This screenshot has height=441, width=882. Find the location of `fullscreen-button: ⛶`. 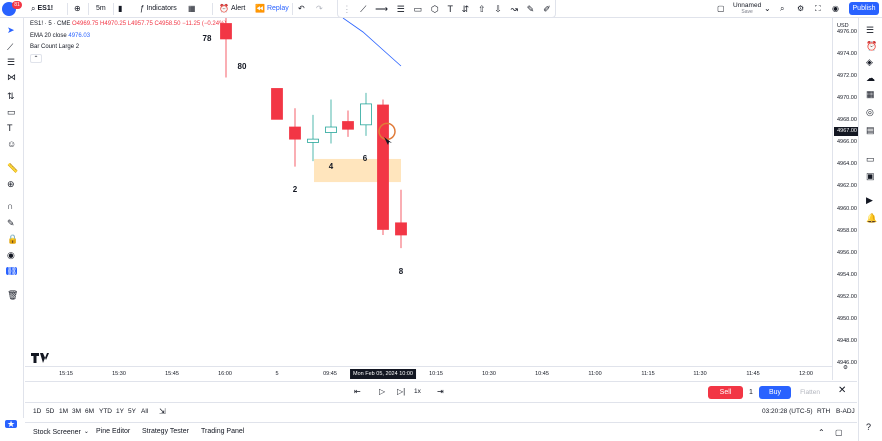

fullscreen-button: ⛶ is located at coordinates (818, 9).